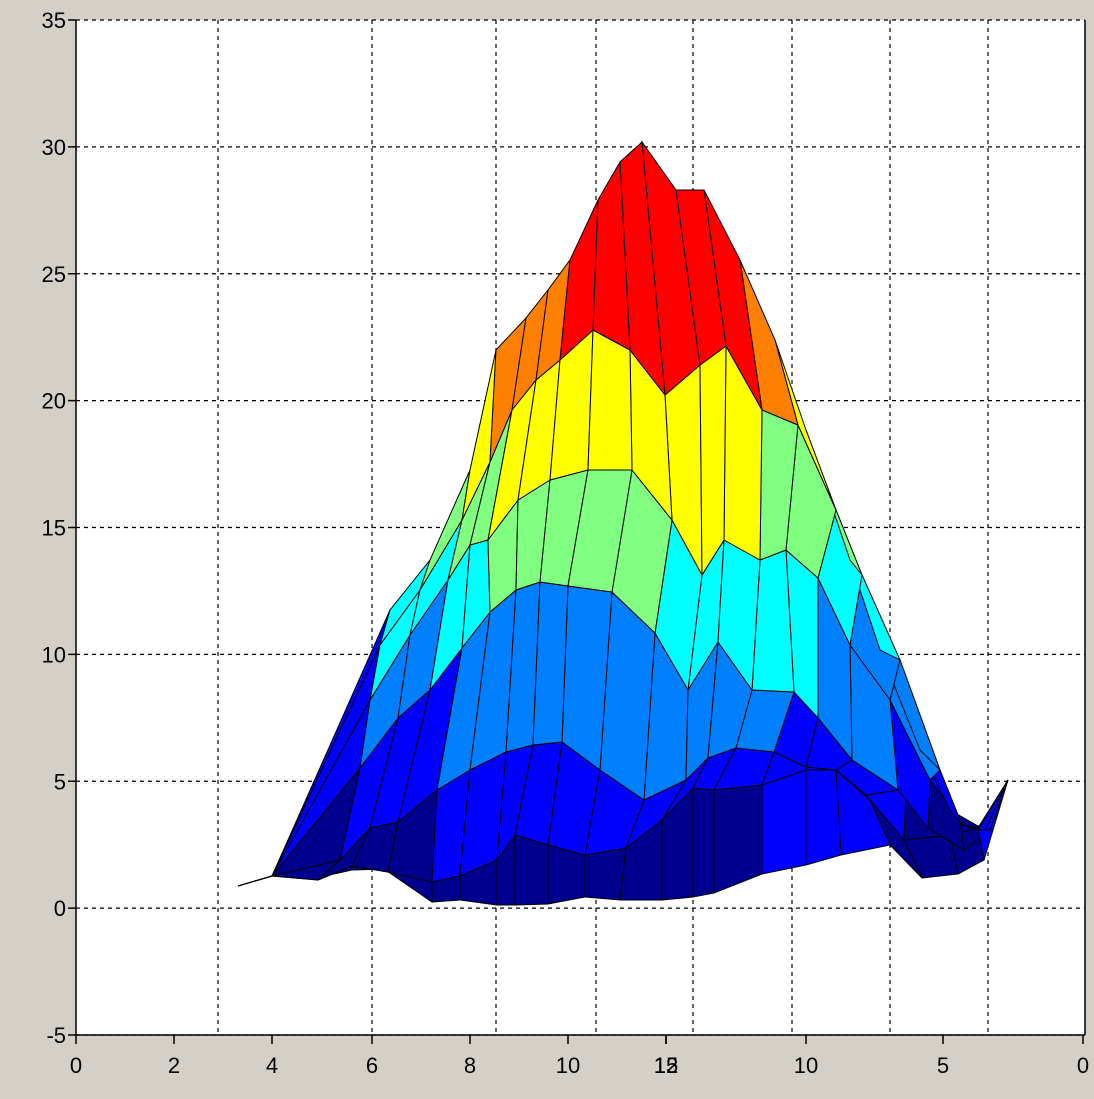 This screenshot has height=1099, width=1094. I want to click on z-tick-label: 0, so click(60, 908).